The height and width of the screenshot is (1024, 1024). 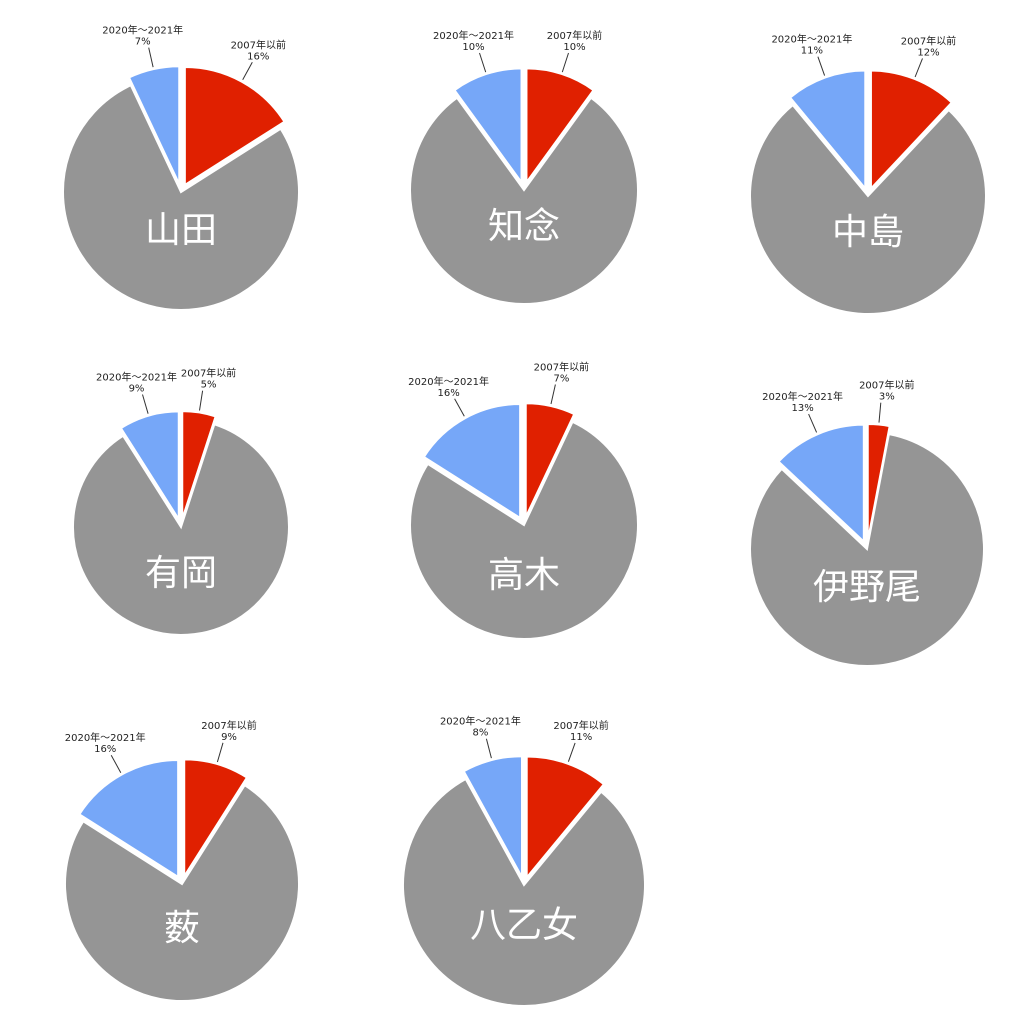 What do you see at coordinates (480, 733) in the screenshot?
I see `slice-percent-label: 8%` at bounding box center [480, 733].